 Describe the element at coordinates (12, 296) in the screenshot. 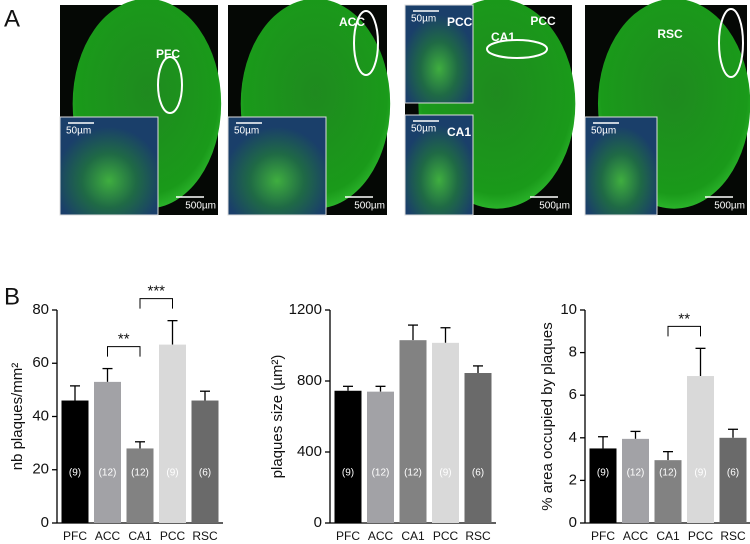

I see `panel-label: B` at that location.